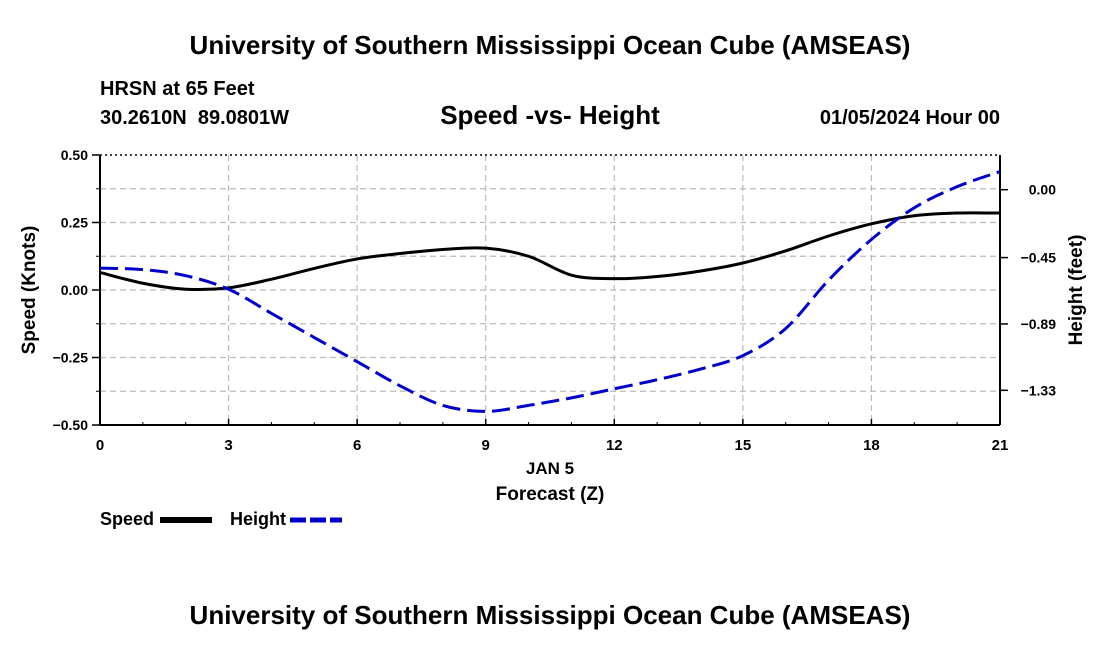  Describe the element at coordinates (74, 155) in the screenshot. I see `y-tick-label: 0.50` at that location.